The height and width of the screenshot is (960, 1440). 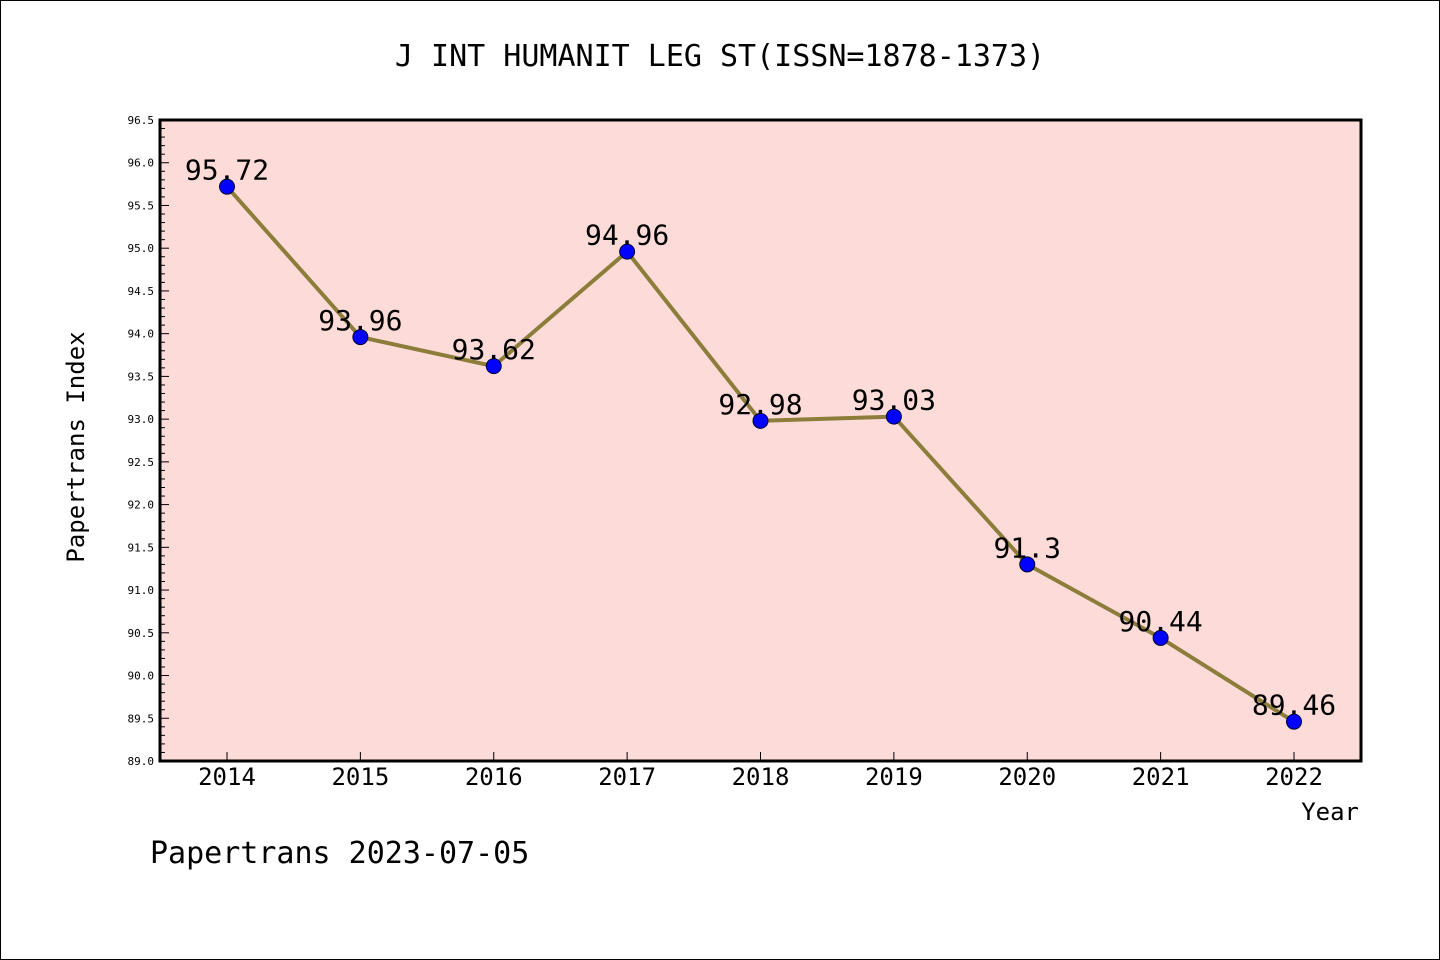 What do you see at coordinates (141, 462) in the screenshot?
I see `y-tick-label: 92.5` at bounding box center [141, 462].